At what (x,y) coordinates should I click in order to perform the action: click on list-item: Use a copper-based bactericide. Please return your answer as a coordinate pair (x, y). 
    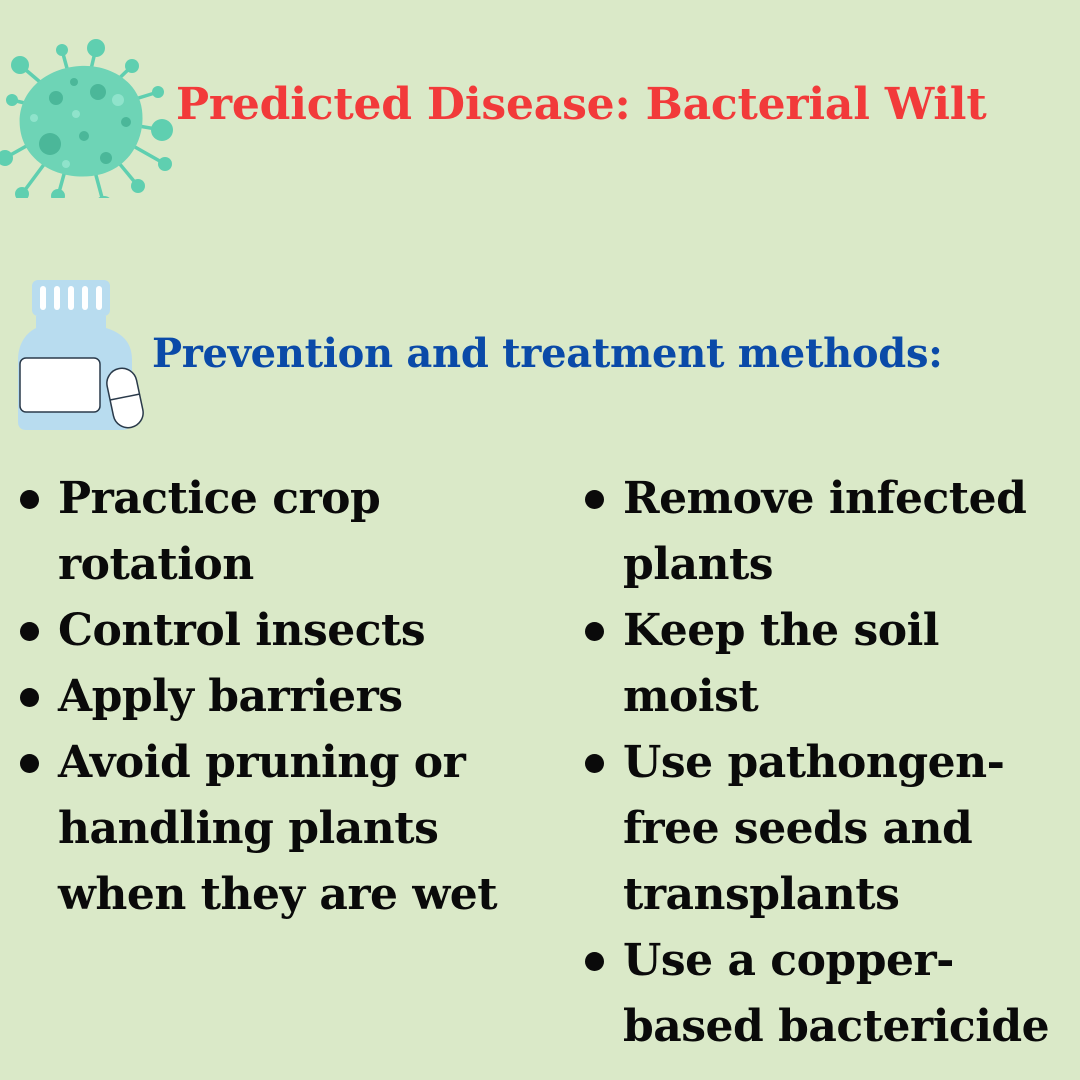
    Looking at the image, I should click on (829, 994).